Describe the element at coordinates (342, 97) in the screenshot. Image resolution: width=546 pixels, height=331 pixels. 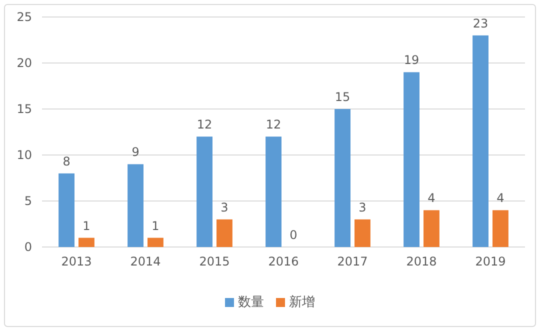
I see `data-label: 15` at that location.